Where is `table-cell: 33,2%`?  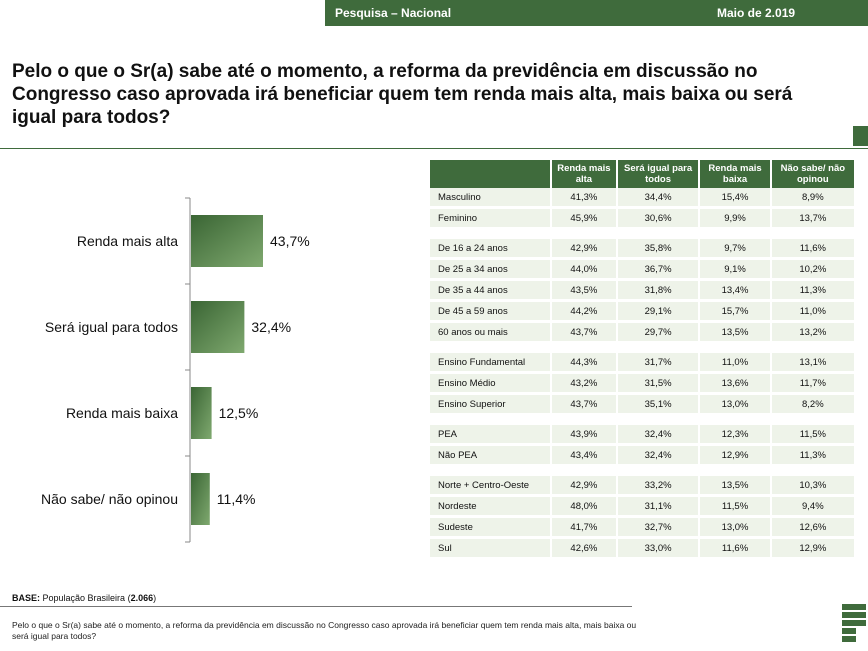
table-cell: 33,2% is located at coordinates (658, 486).